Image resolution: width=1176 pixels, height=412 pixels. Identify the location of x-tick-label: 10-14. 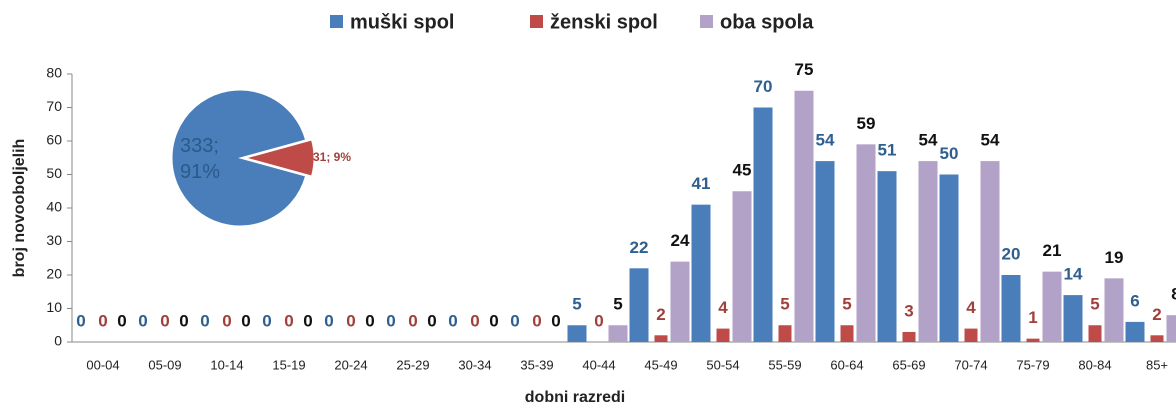
(226, 364).